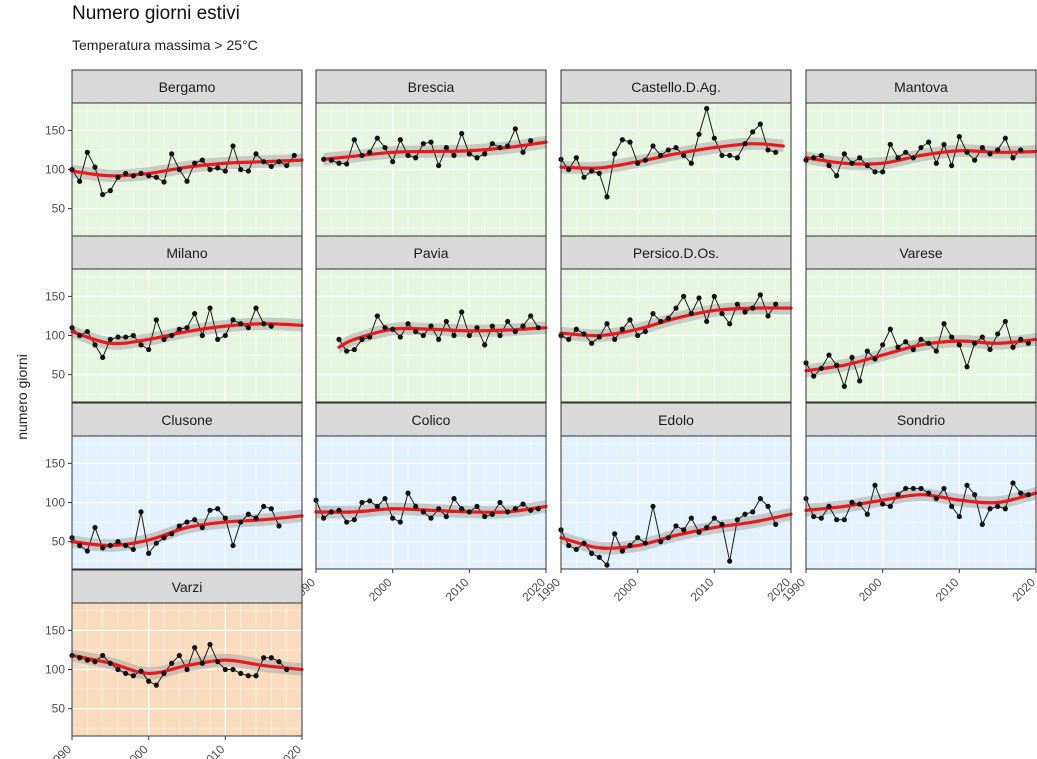 Image resolution: width=1037 pixels, height=759 pixels. I want to click on strip-label: Pavia, so click(430, 253).